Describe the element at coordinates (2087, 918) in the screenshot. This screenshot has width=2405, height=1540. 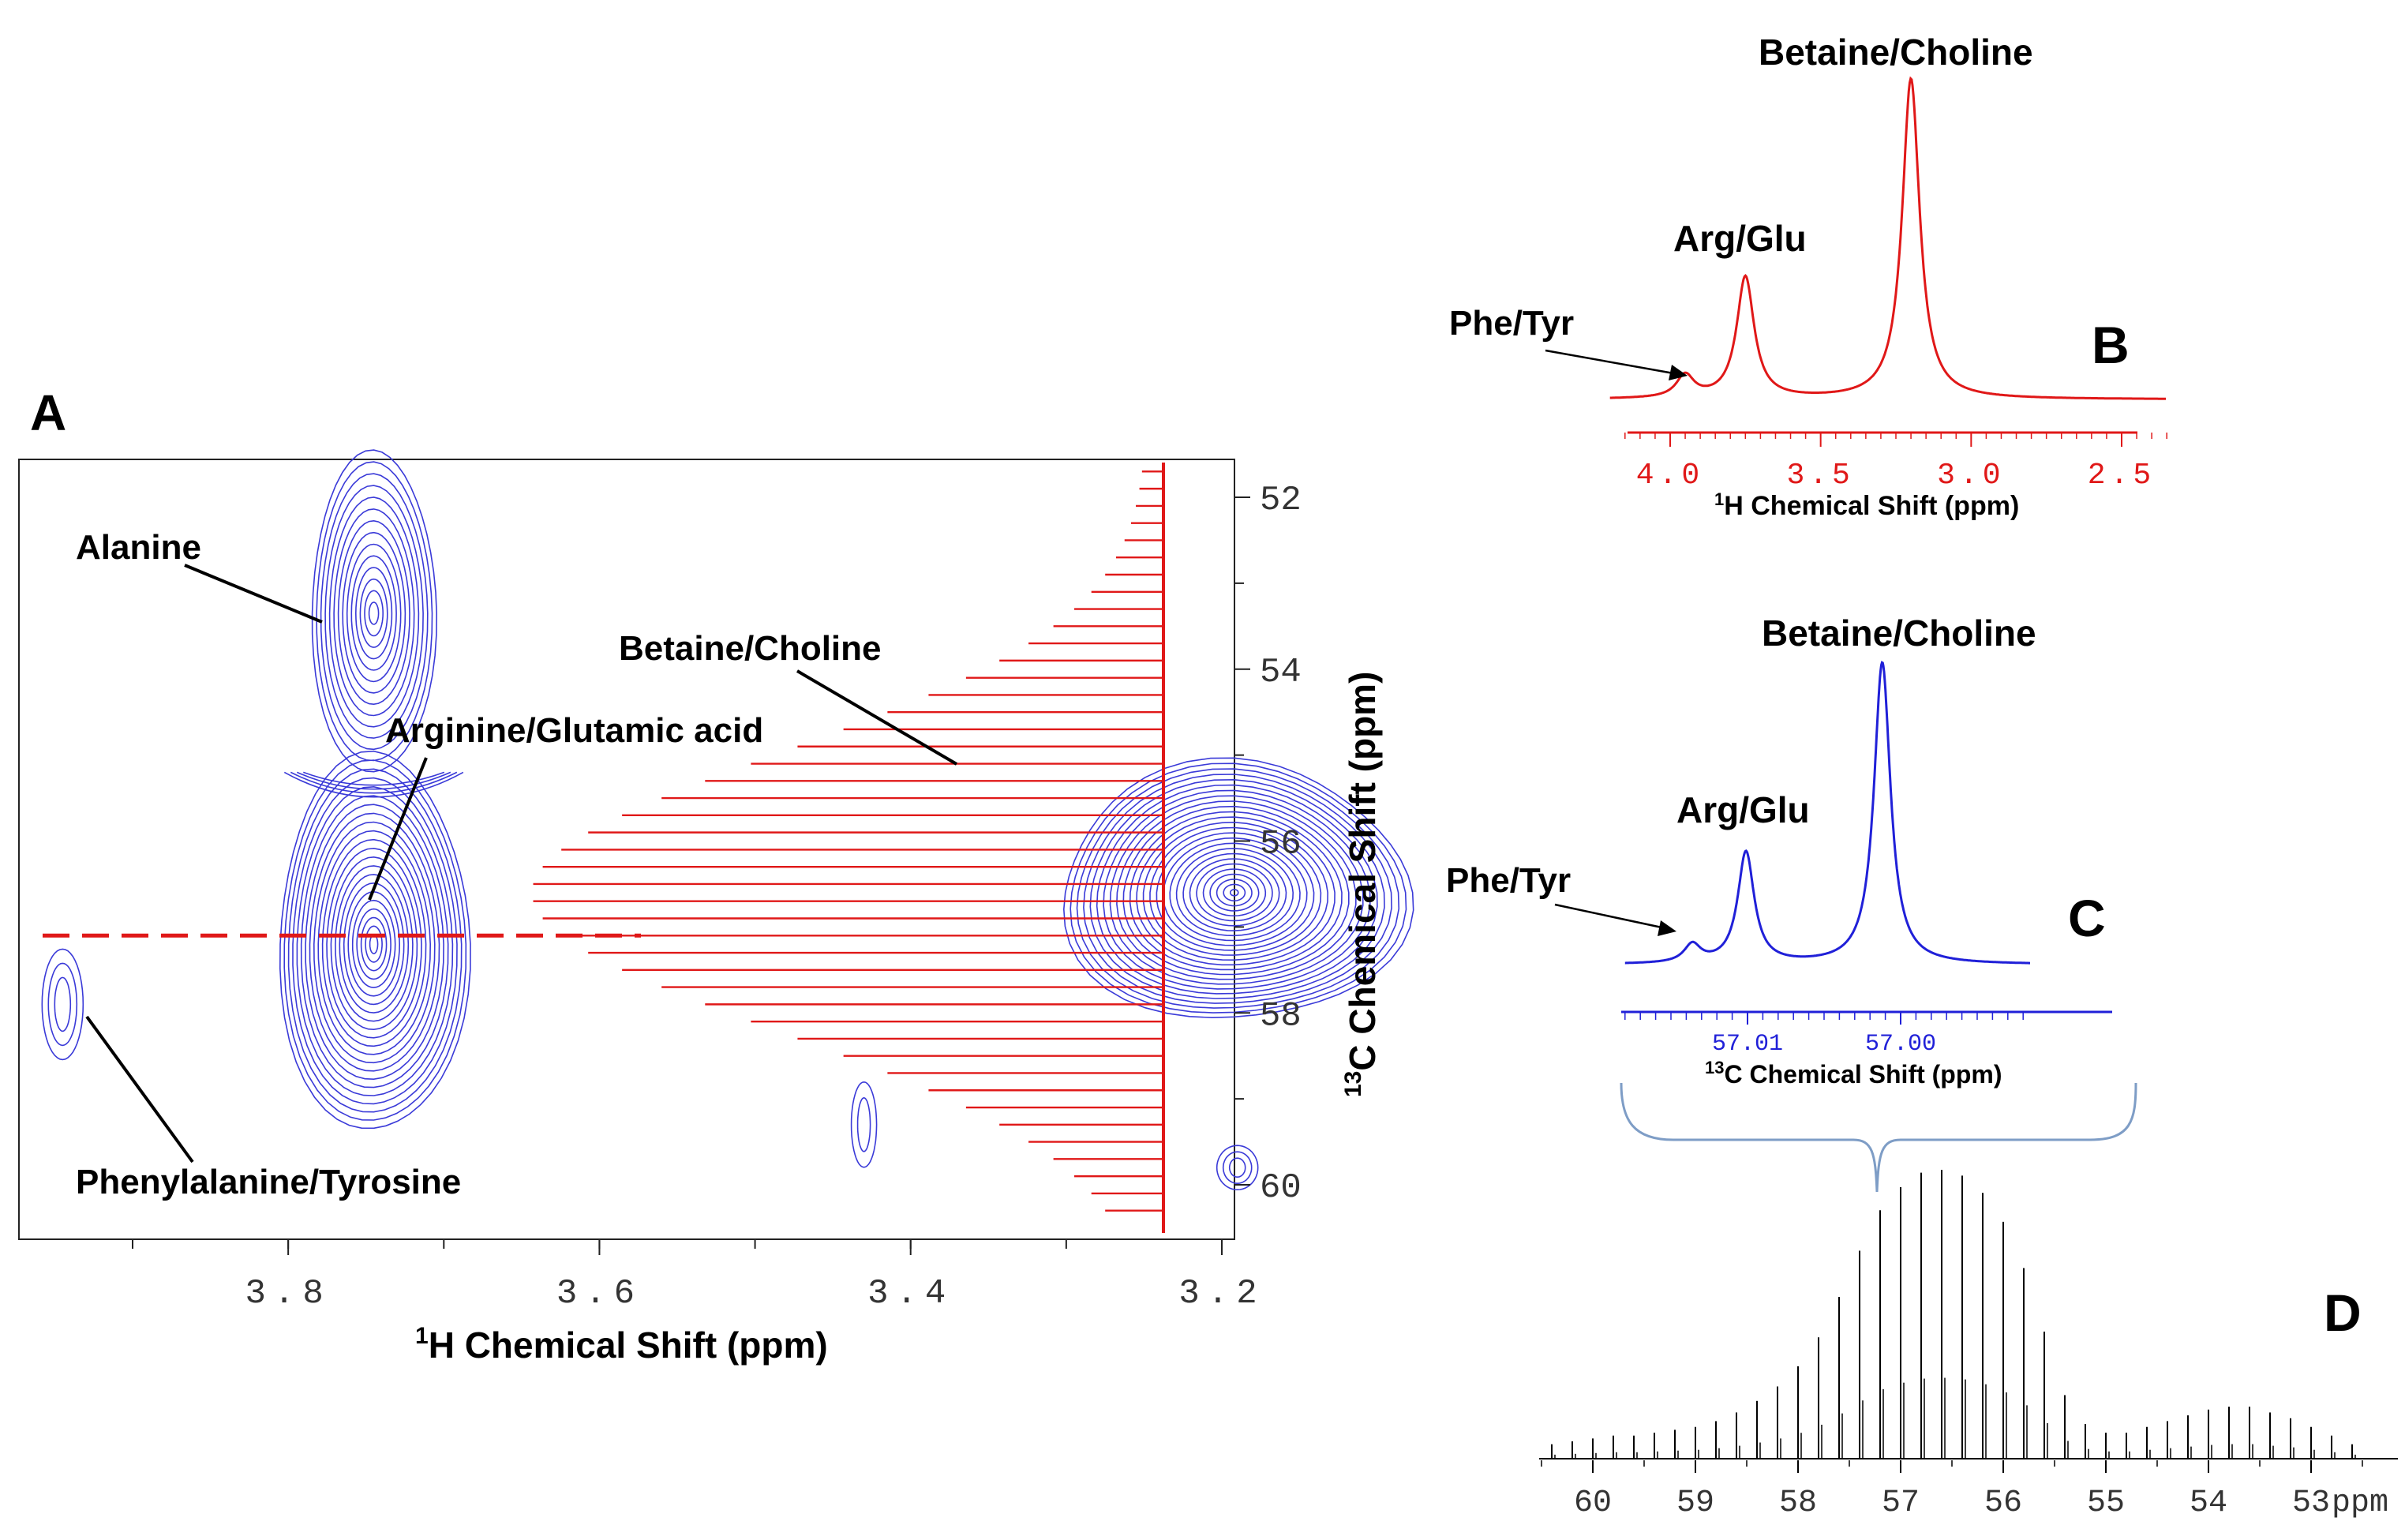
I see `panel-c-letter: C` at that location.